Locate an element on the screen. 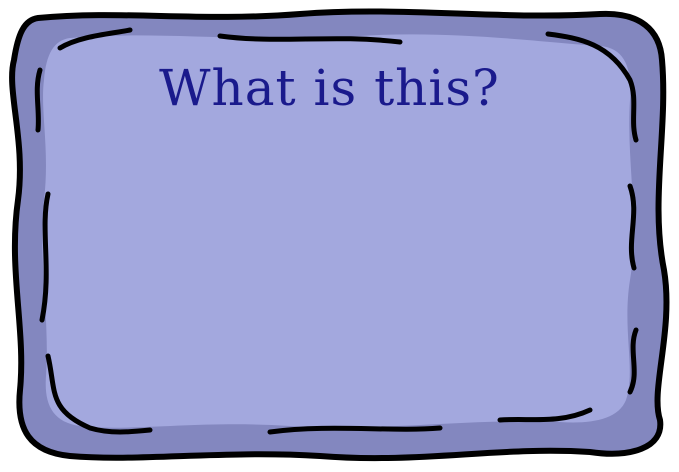 This screenshot has width=679, height=472. card-title: What is this? is located at coordinates (329, 88).